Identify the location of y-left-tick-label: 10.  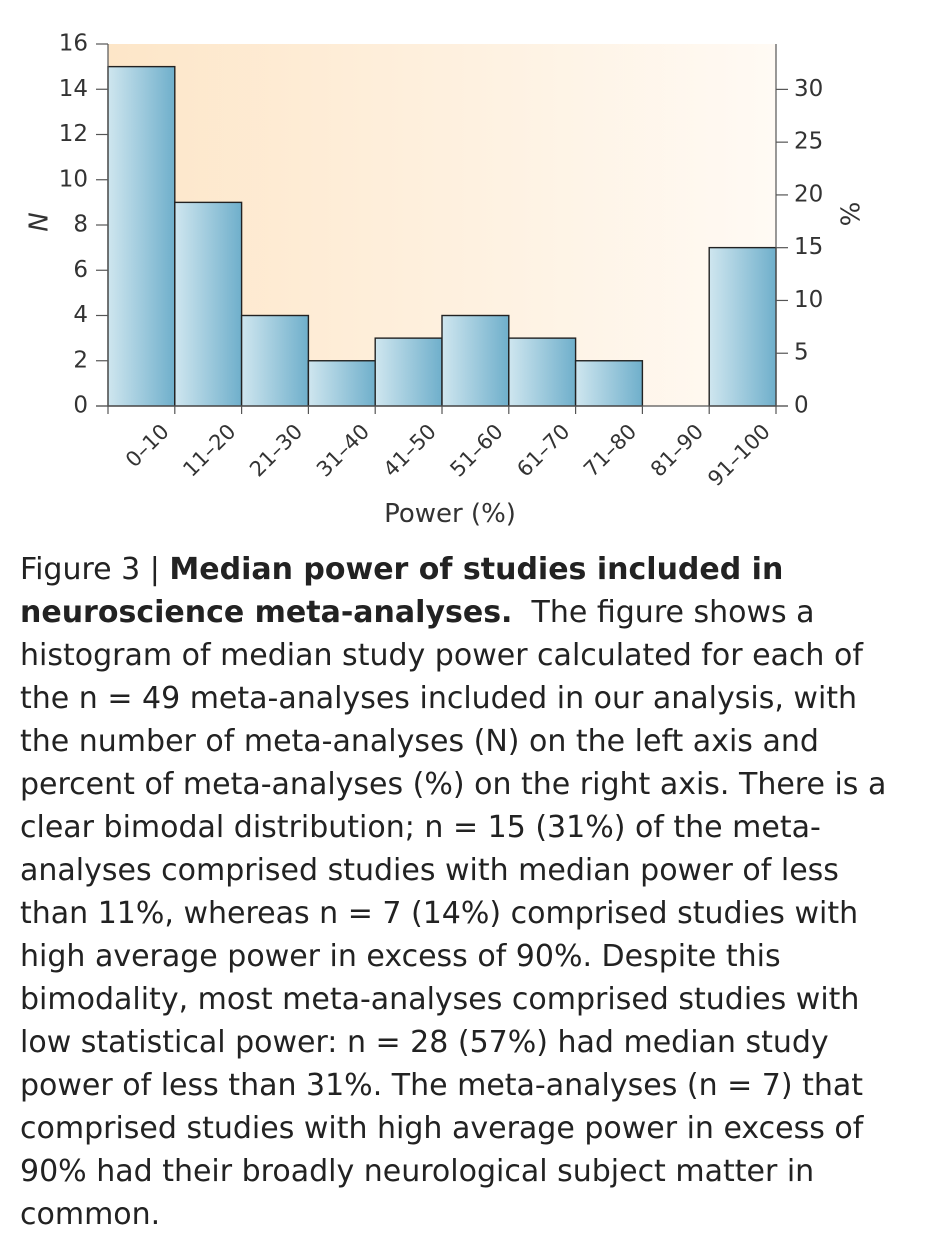
(73, 179).